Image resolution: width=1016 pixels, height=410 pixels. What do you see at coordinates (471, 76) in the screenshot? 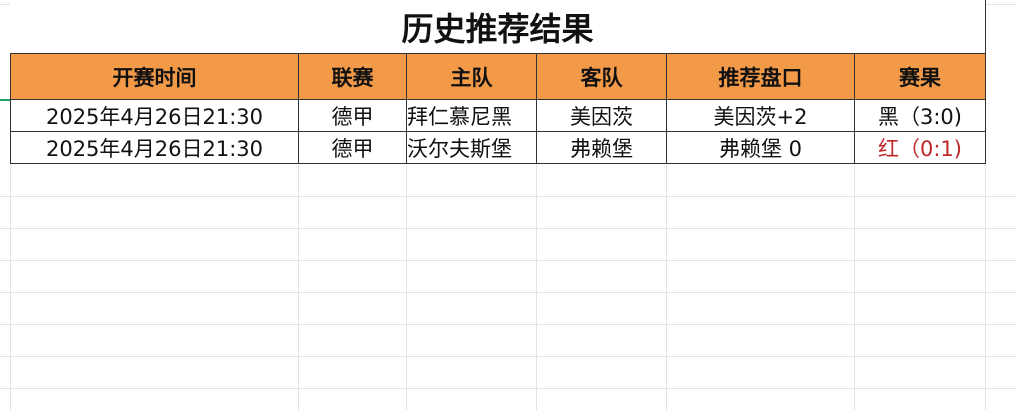
I see `header-home: 主队` at bounding box center [471, 76].